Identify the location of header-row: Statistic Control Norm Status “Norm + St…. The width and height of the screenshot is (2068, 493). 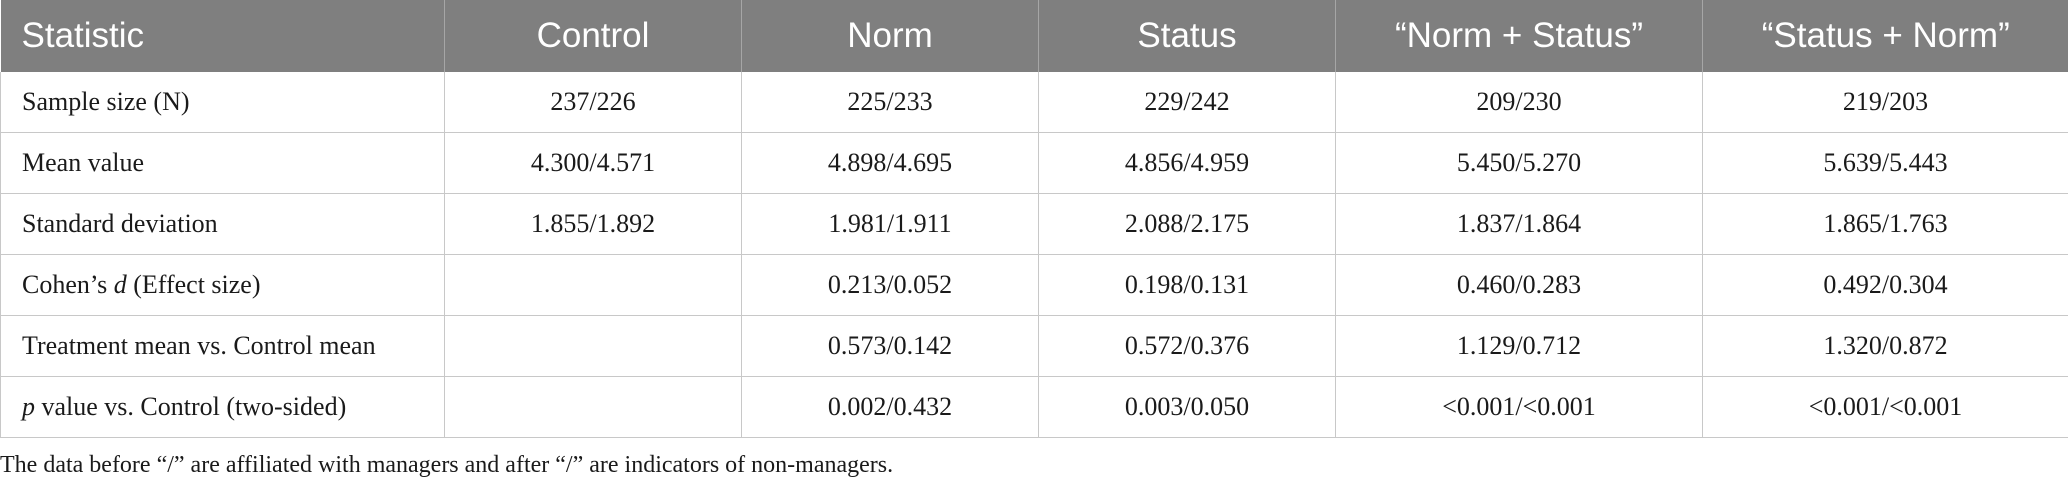
(1034, 36).